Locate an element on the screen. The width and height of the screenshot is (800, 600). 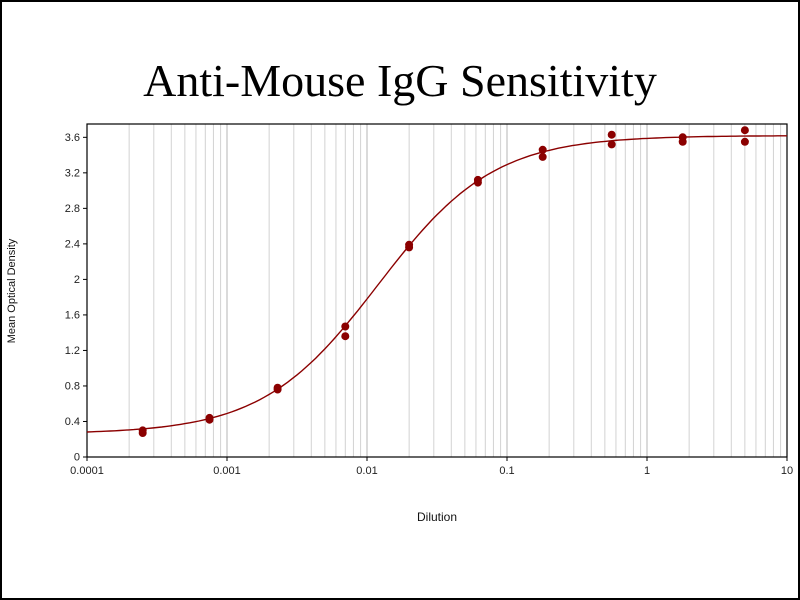
x-tick-label: 0.01 is located at coordinates (366, 471).